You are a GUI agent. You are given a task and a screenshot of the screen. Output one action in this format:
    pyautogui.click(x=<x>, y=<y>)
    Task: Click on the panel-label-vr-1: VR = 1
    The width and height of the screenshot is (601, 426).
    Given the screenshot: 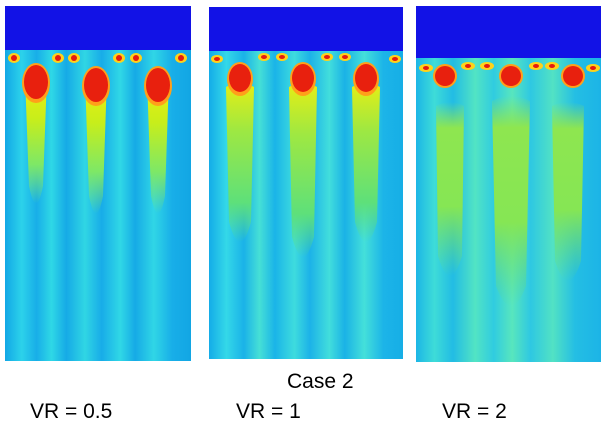 What is the action you would take?
    pyautogui.click(x=268, y=411)
    